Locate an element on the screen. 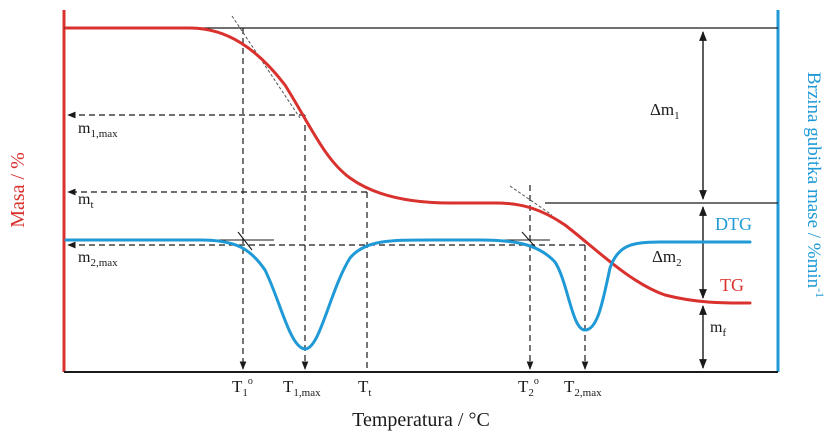 This screenshot has height=435, width=835. t2o-label: T2o is located at coordinates (528, 387).